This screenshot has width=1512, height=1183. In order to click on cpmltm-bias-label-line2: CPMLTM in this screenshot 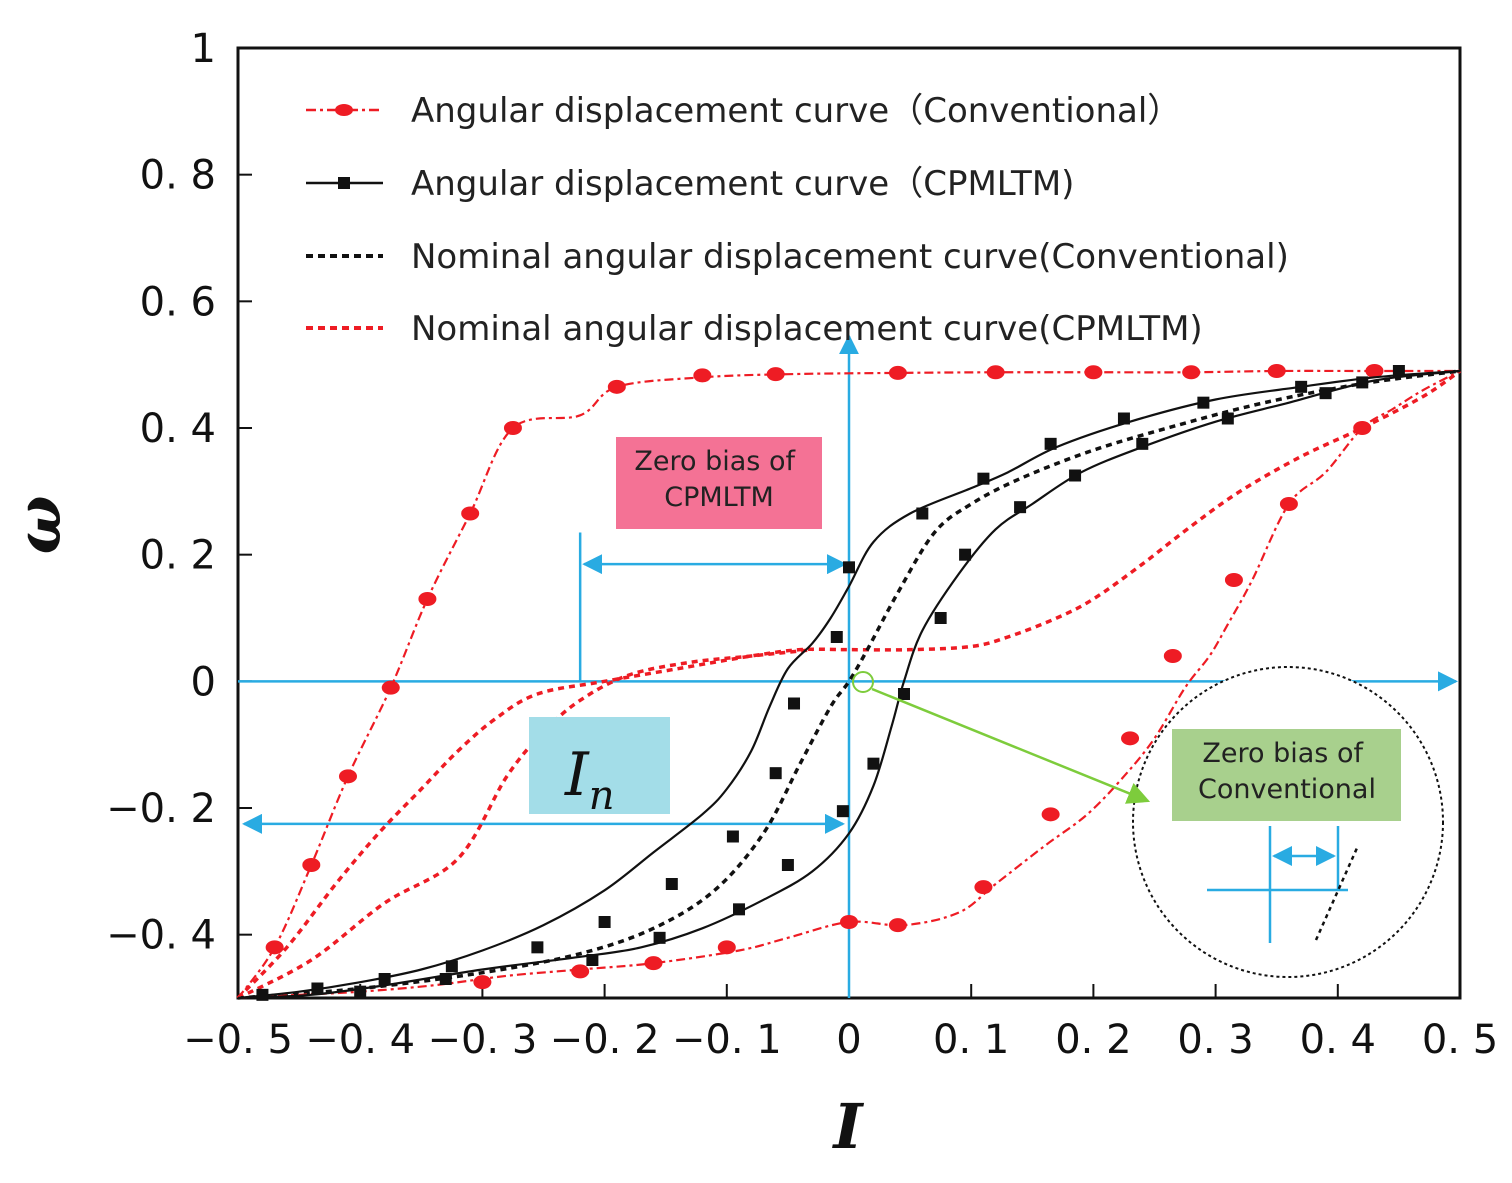, I will do `click(719, 497)`.